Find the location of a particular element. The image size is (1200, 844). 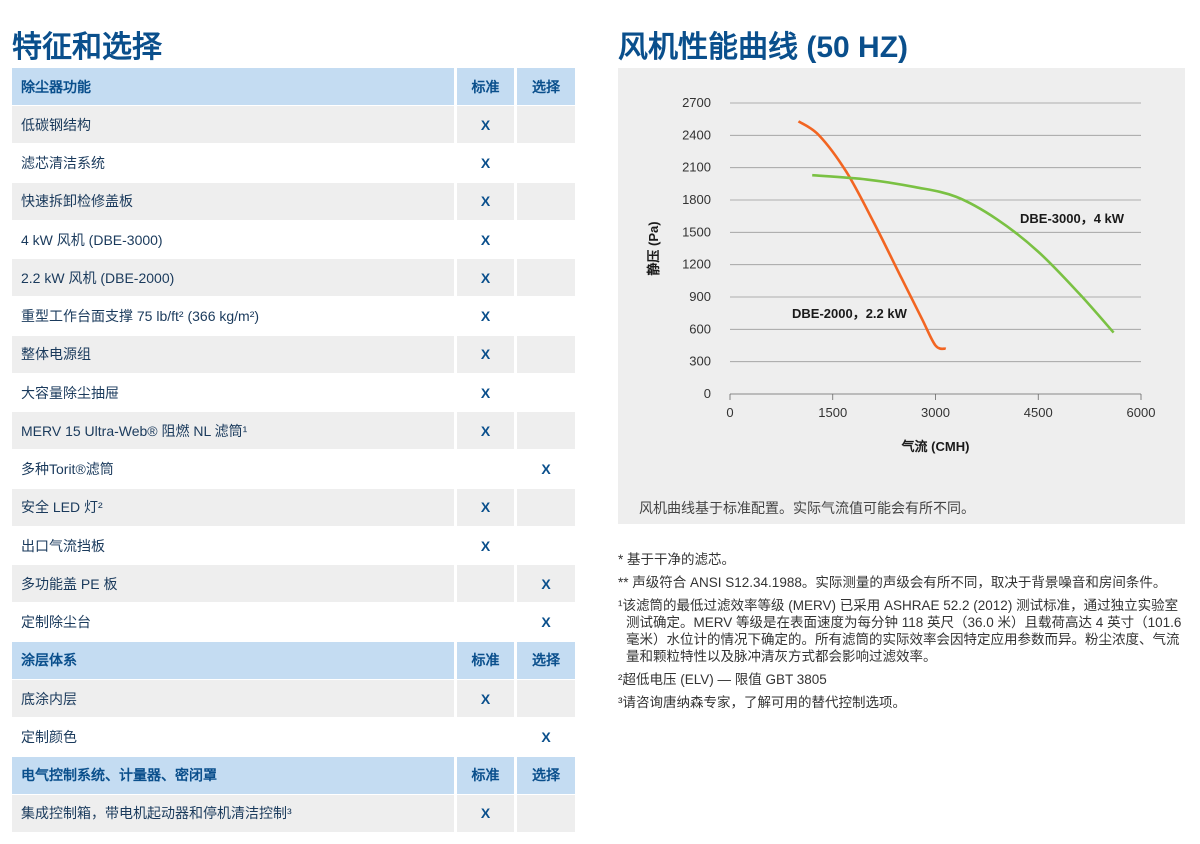

y-tick-label: 1200 is located at coordinates (696, 264).